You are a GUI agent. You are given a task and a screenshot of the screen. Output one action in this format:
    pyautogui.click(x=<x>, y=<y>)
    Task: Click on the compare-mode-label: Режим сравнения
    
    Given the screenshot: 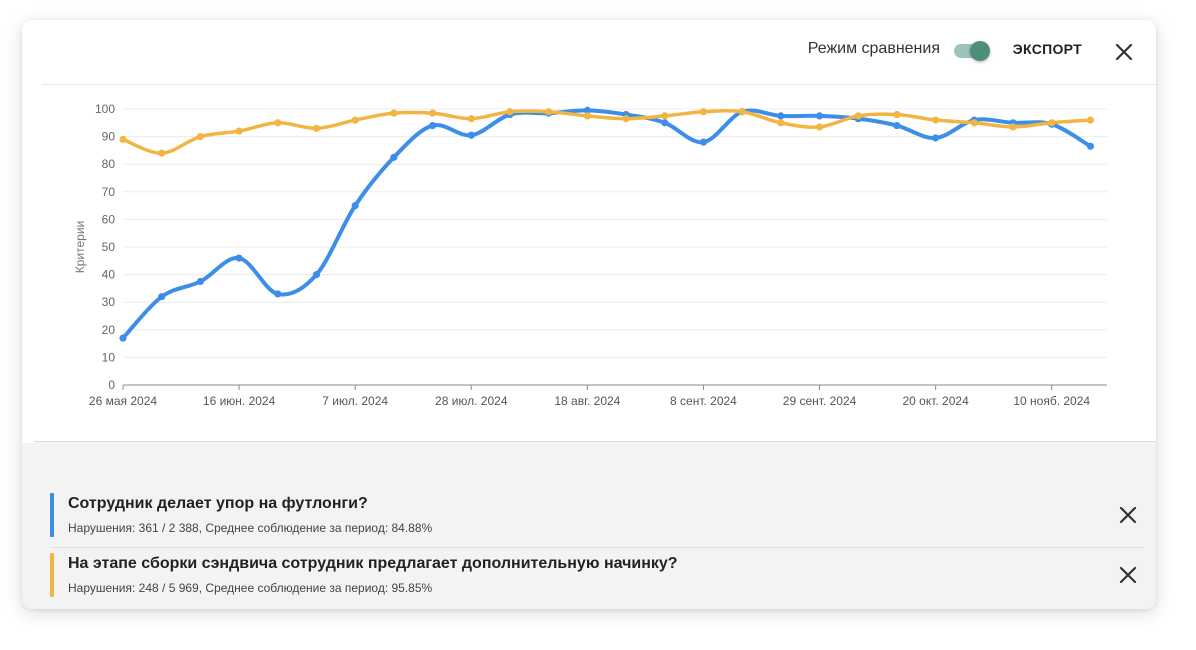 What is the action you would take?
    pyautogui.click(x=873, y=48)
    